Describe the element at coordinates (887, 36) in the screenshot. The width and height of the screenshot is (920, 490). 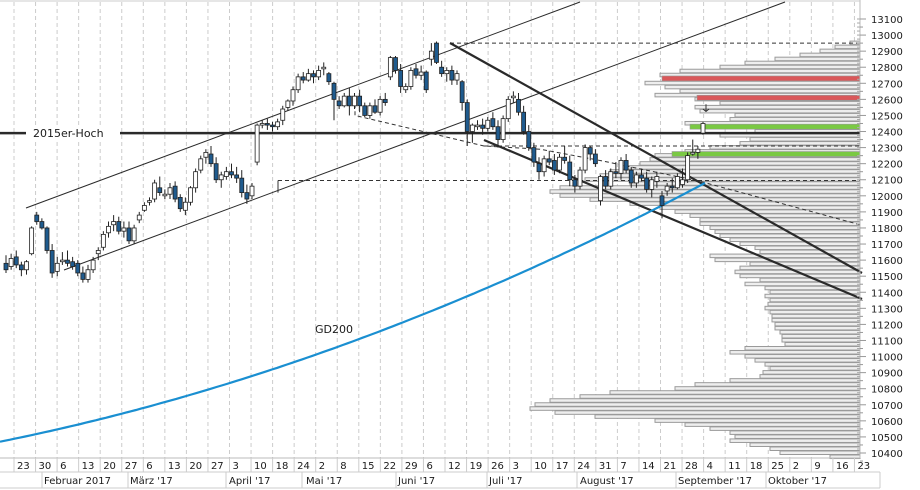
I see `y-tick-label: 13000` at that location.